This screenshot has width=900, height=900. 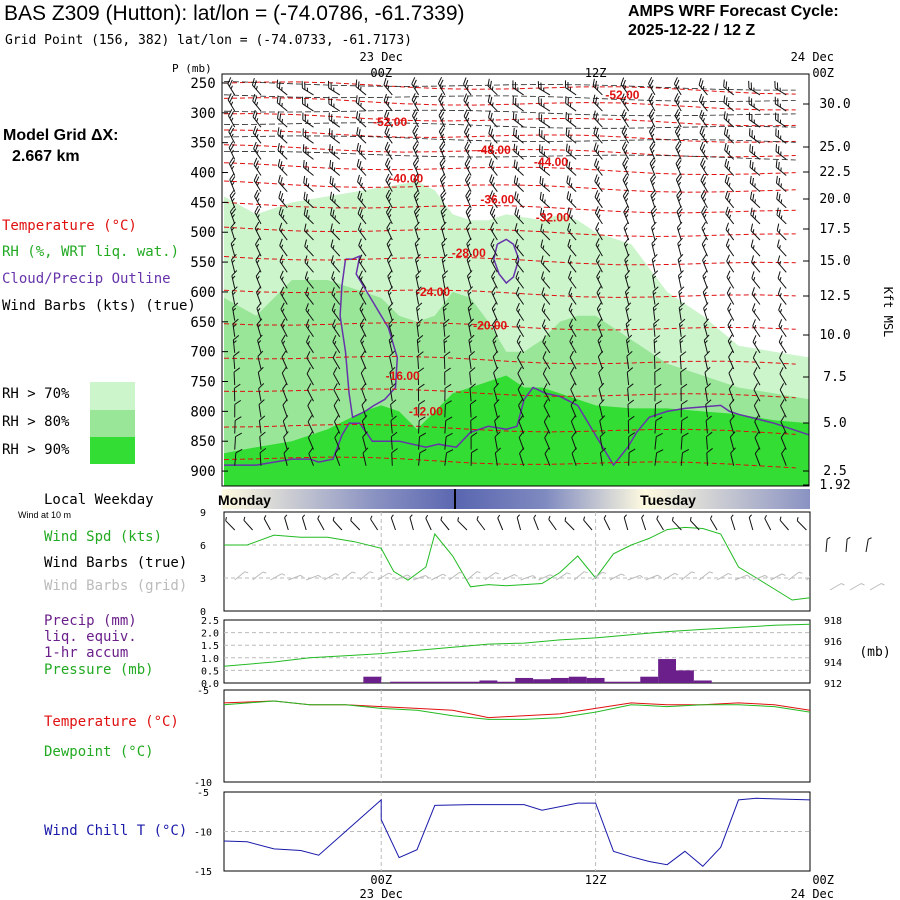 What do you see at coordinates (202, 263) in the screenshot?
I see `pressure-tick-label: 550` at bounding box center [202, 263].